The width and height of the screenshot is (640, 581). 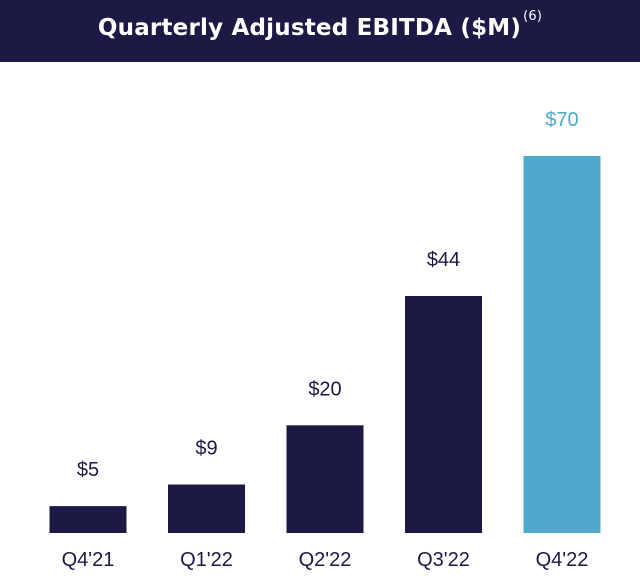 I want to click on chart-title-container: Quarterly Adjusted EBITDA ($M) (6), so click(x=319, y=25).